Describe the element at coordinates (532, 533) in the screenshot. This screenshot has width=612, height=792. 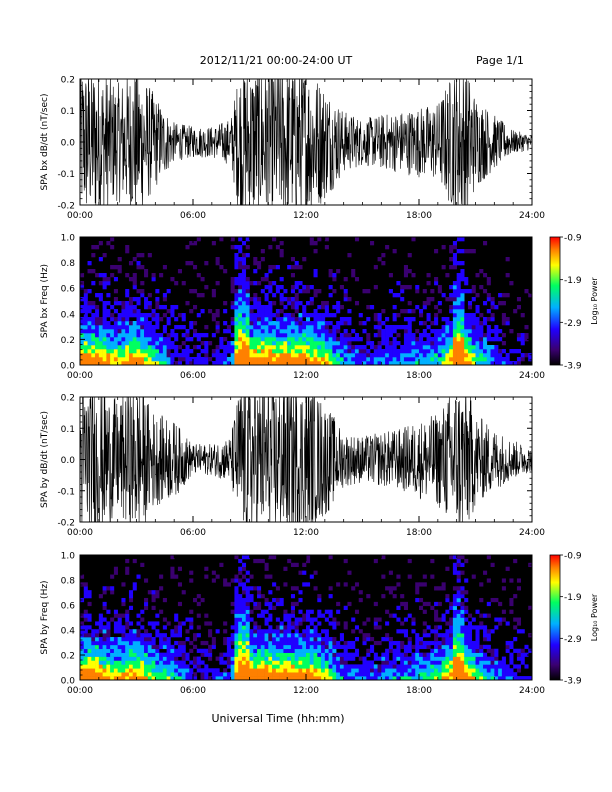
I see `x-tick-label: 24:00` at that location.